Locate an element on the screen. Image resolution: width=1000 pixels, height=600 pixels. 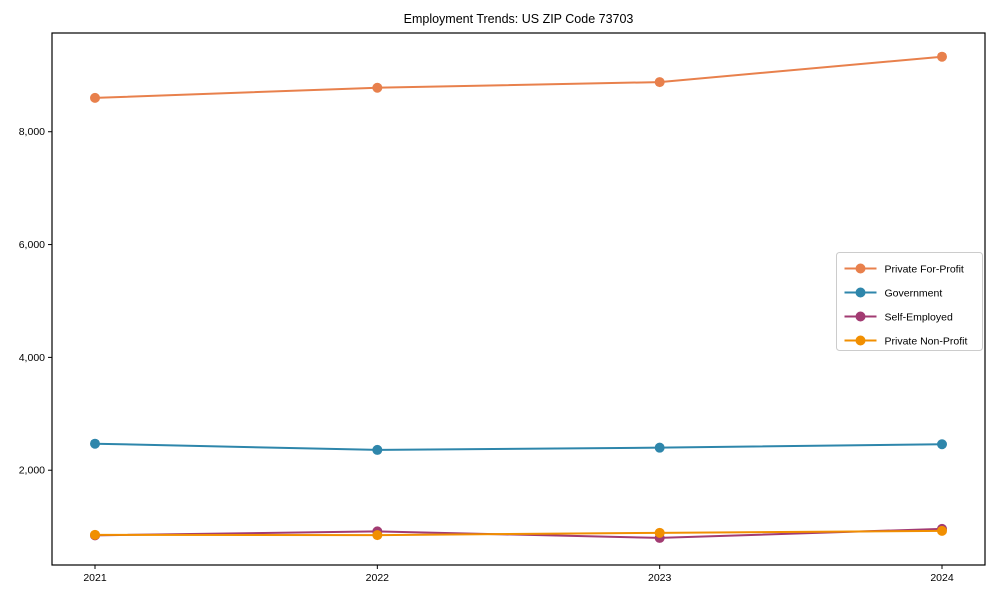
series-line-private-for-profit is located at coordinates (518, 77).